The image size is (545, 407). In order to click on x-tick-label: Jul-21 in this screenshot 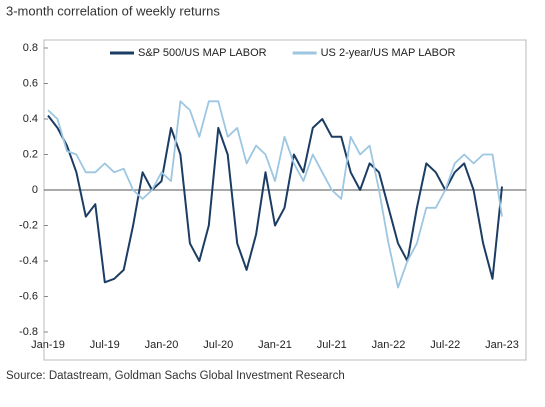, I will do `click(332, 345)`.